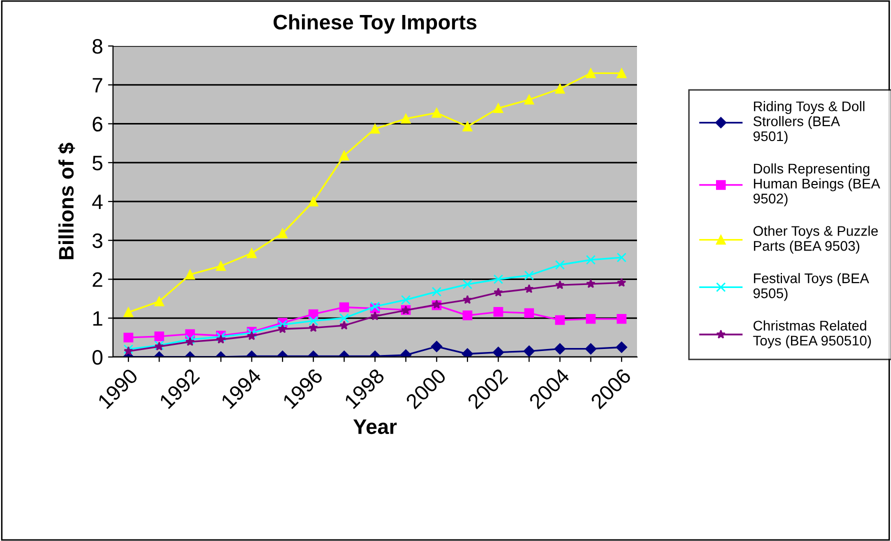  Describe the element at coordinates (815, 240) in the screenshot. I see `legend-label: Other Toys & Puzzle Parts (BEA 9503)` at that location.